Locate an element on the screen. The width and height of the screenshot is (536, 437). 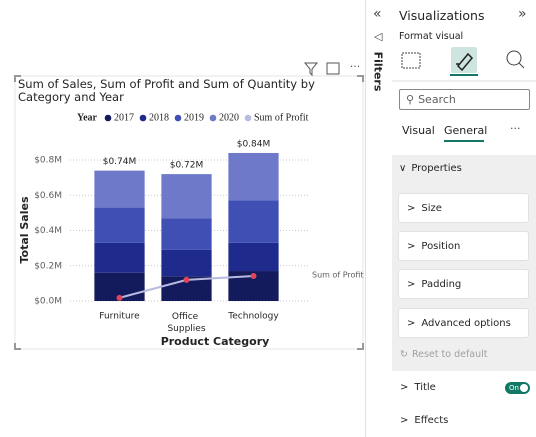
x-tick-label: Office Supplies is located at coordinates (186, 323).